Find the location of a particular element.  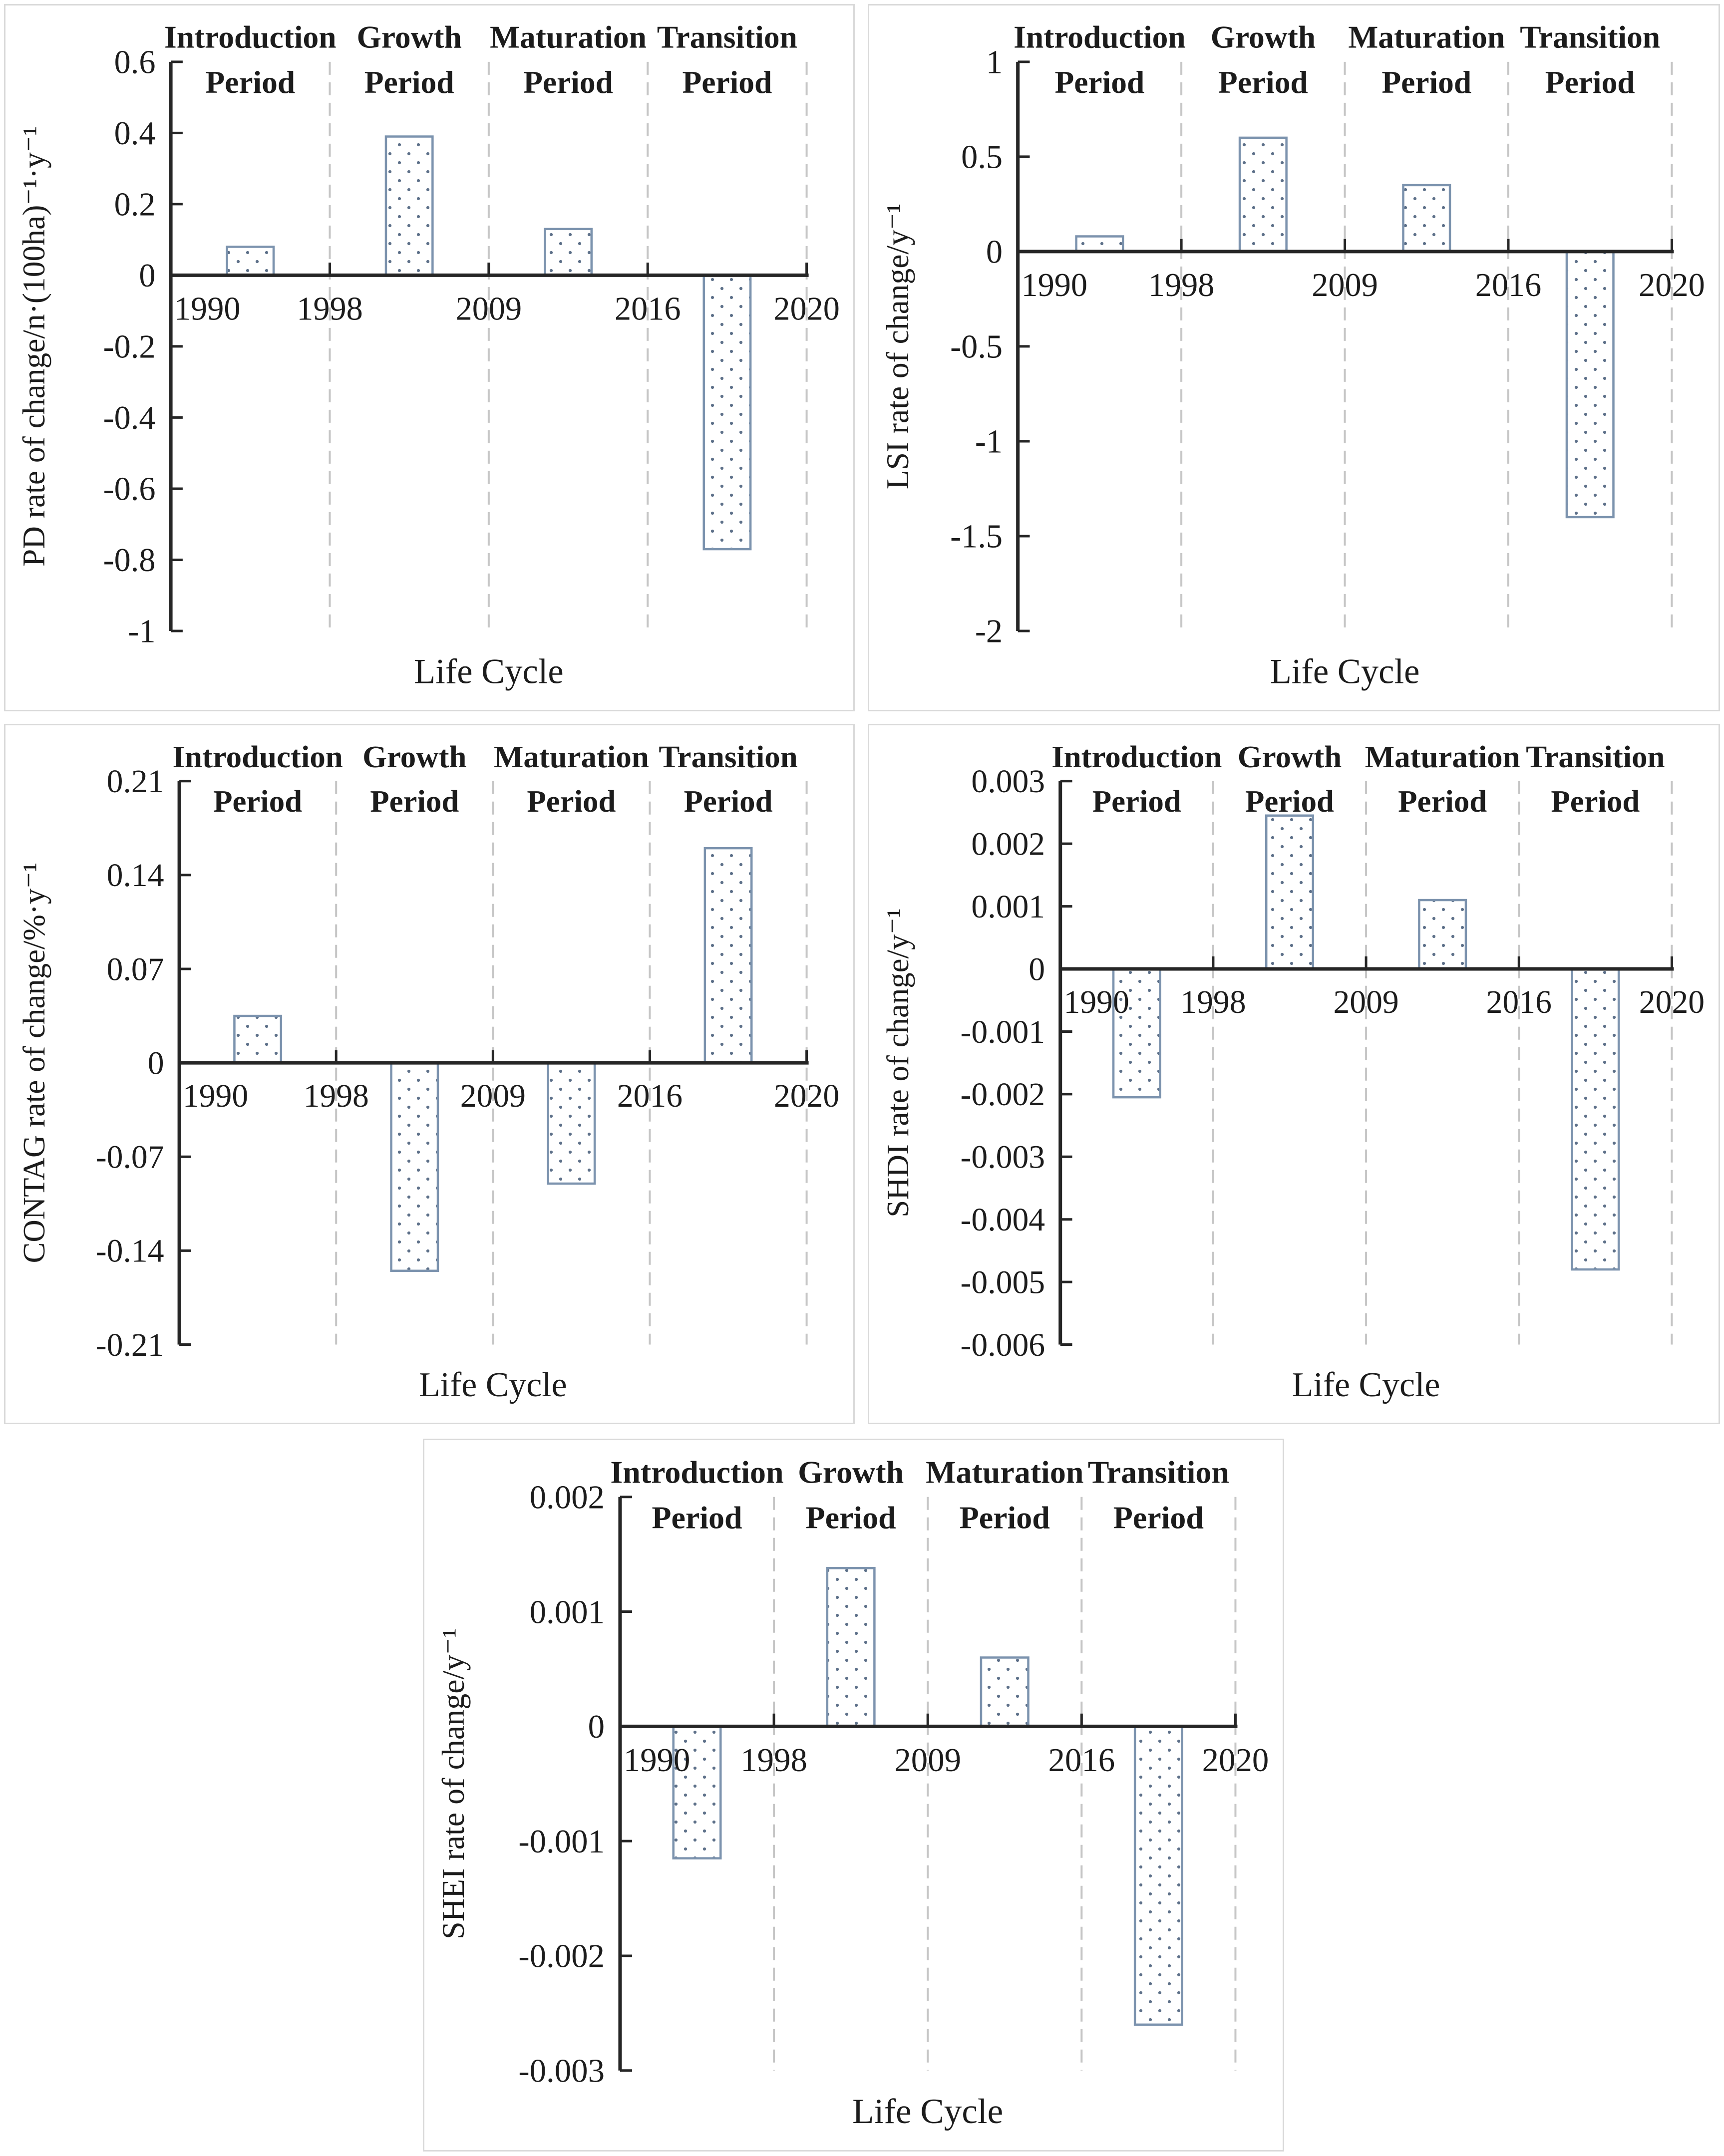

y-tick-label: -0.4 is located at coordinates (129, 418).